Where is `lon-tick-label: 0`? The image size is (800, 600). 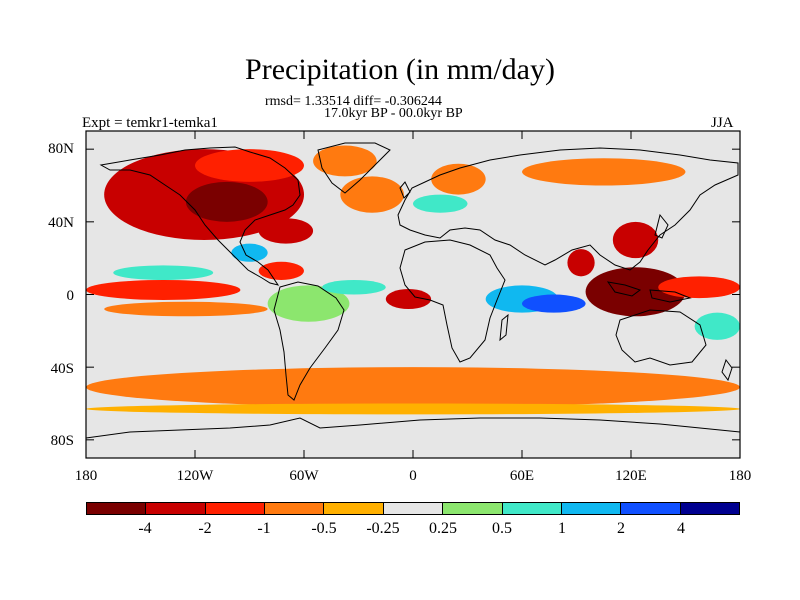
lon-tick-label: 0 is located at coordinates (413, 476).